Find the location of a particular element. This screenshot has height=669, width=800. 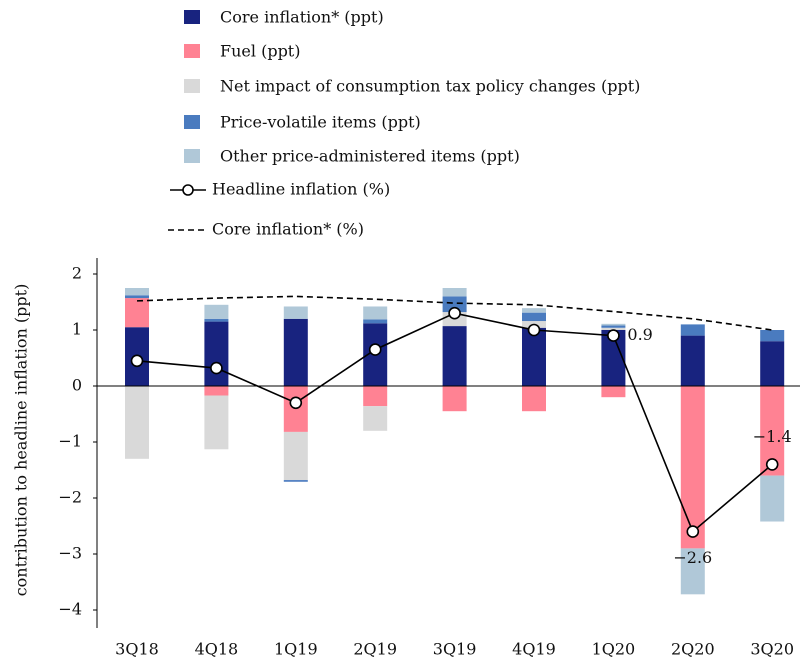

y-tick-label: 2 is located at coordinates (77, 273).